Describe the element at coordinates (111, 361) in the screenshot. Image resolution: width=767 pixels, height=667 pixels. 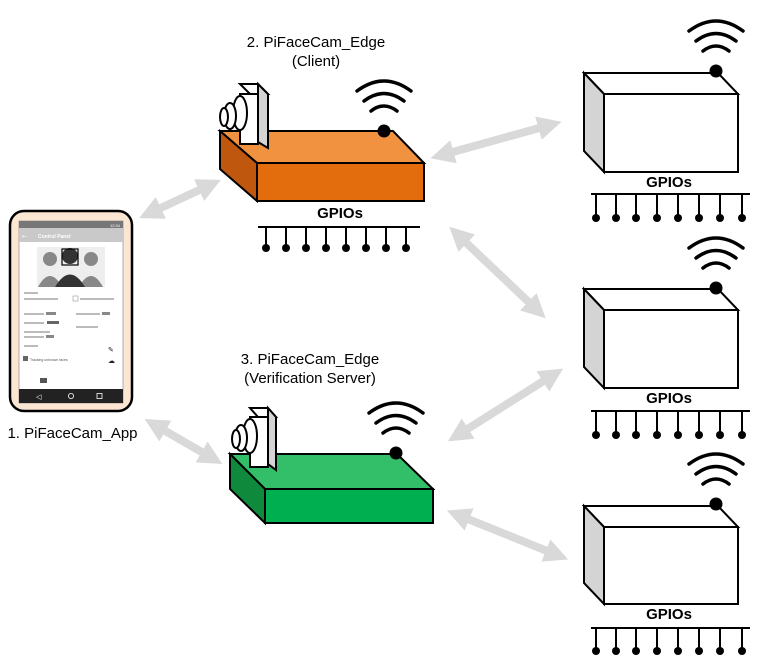
I see `cloud-icon: ☁` at that location.